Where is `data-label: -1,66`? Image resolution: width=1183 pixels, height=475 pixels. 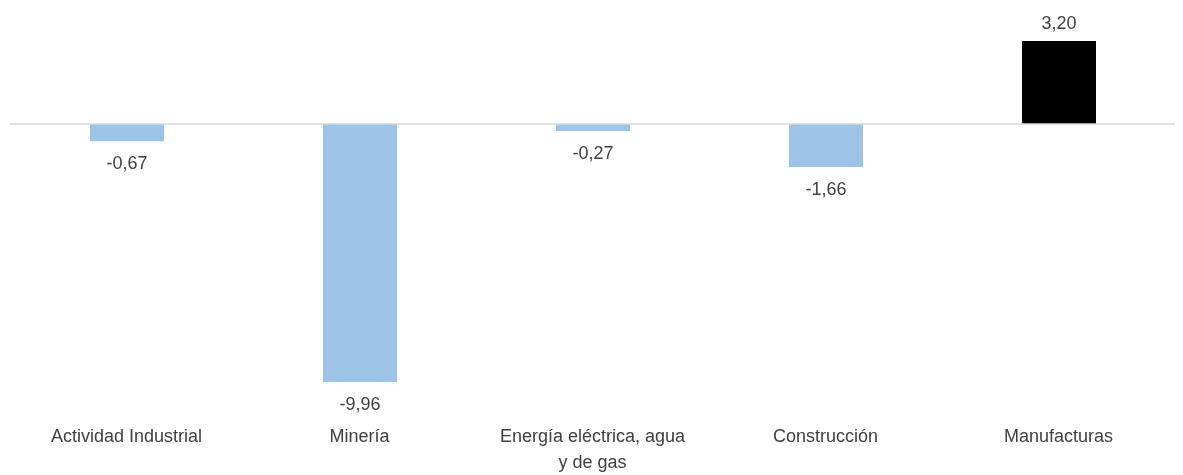 data-label: -1,66 is located at coordinates (826, 188).